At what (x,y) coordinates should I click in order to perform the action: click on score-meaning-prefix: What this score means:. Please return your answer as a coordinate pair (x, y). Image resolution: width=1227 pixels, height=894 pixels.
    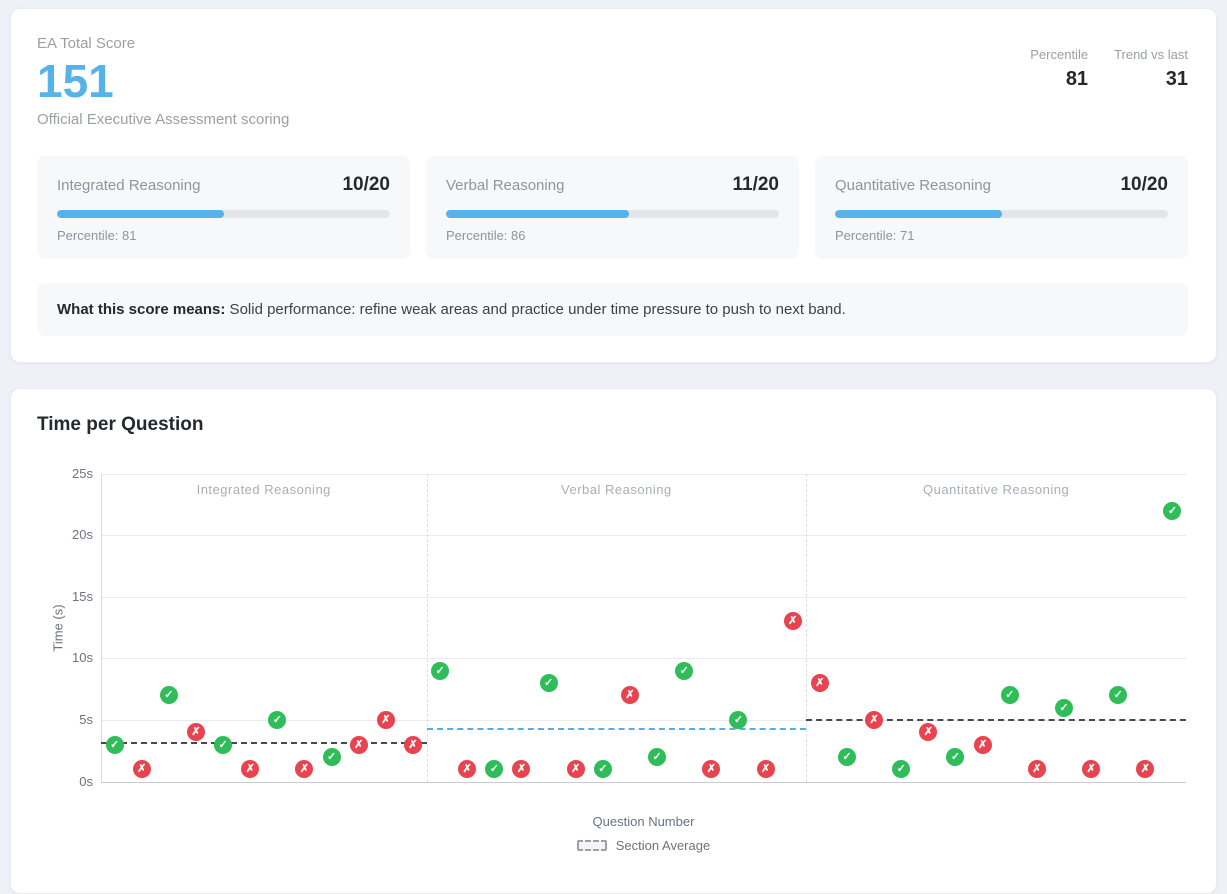
    Looking at the image, I should click on (141, 309).